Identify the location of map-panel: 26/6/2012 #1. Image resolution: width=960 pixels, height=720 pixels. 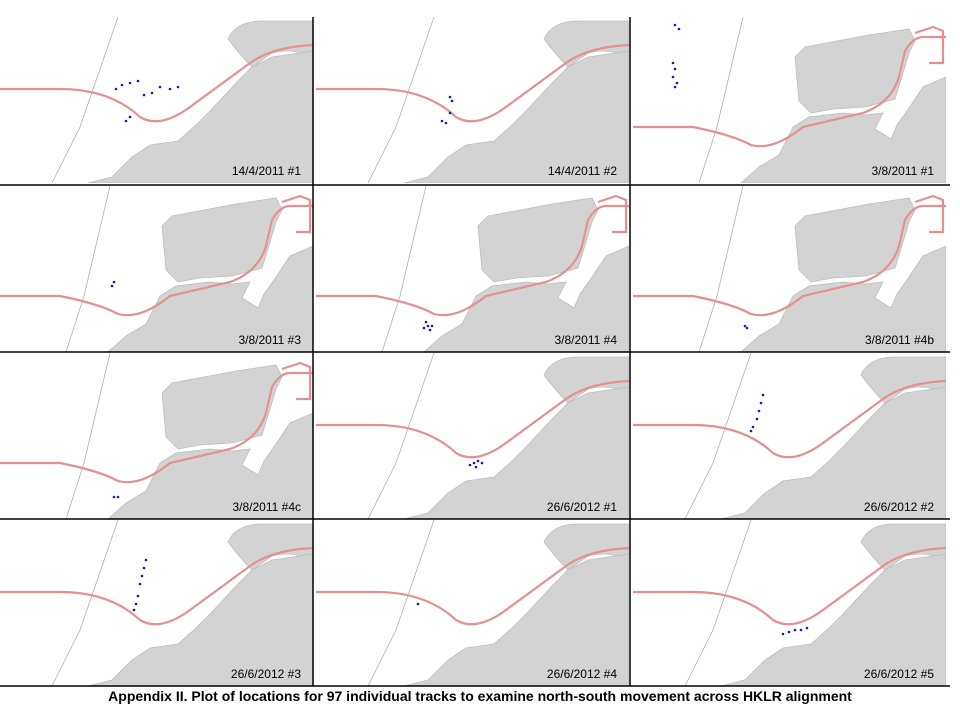
(472, 436).